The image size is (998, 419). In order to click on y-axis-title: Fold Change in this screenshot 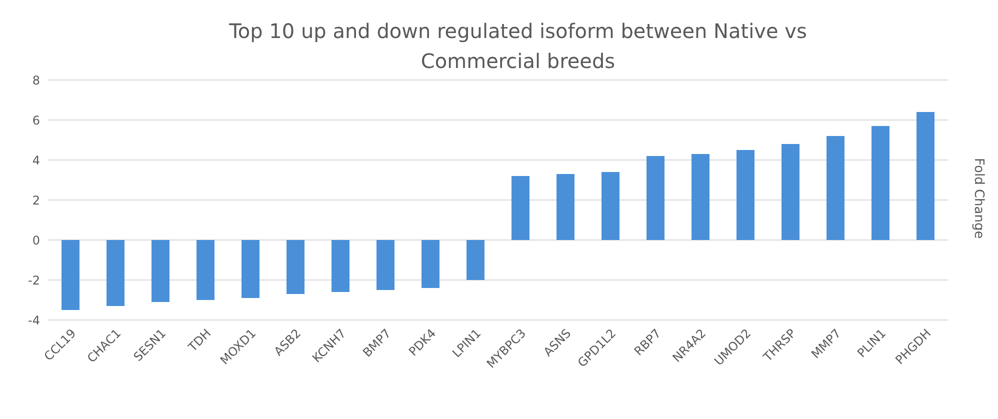, I will do `click(978, 198)`.